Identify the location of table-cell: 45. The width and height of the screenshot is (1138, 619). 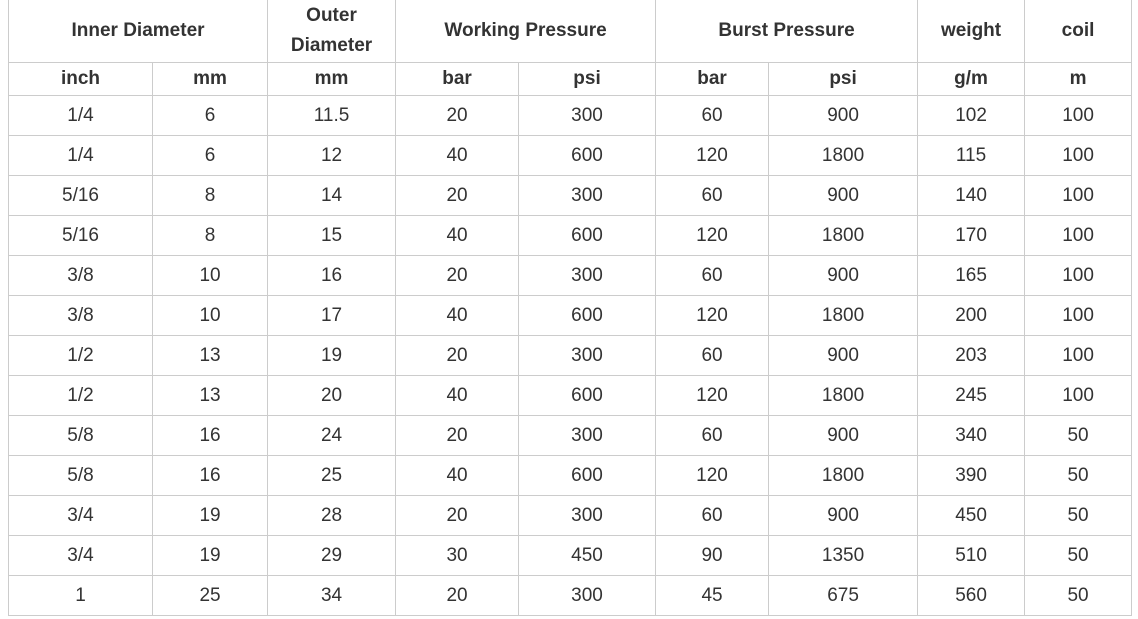
(712, 595).